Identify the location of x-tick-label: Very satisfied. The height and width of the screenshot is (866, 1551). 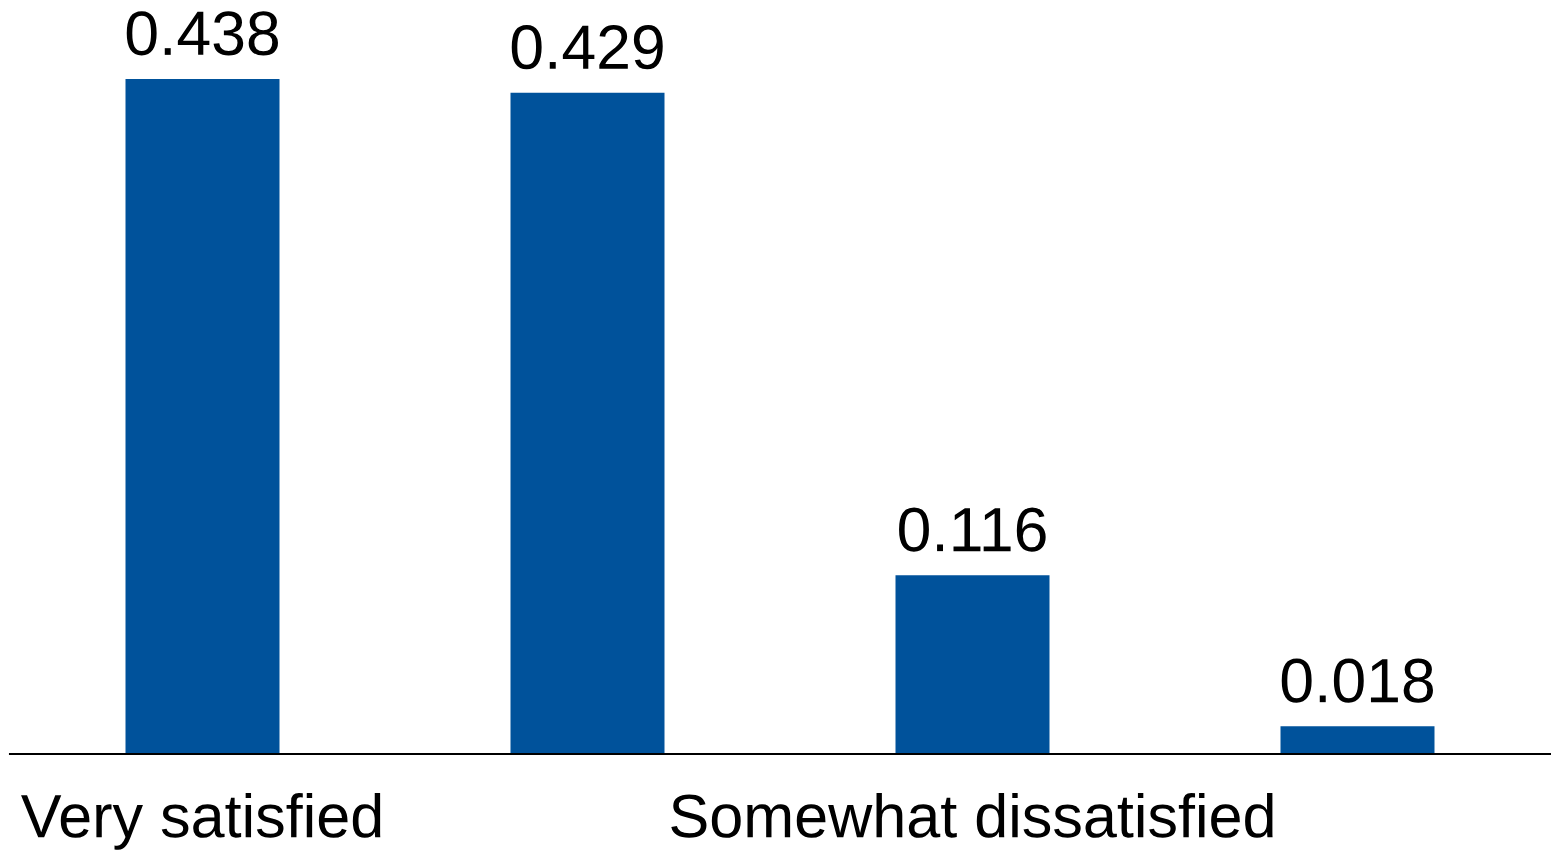
(201, 821).